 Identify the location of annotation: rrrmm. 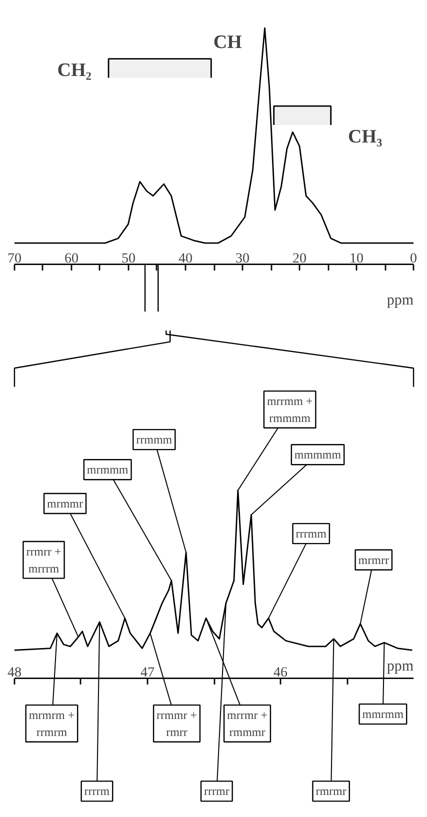
(312, 533).